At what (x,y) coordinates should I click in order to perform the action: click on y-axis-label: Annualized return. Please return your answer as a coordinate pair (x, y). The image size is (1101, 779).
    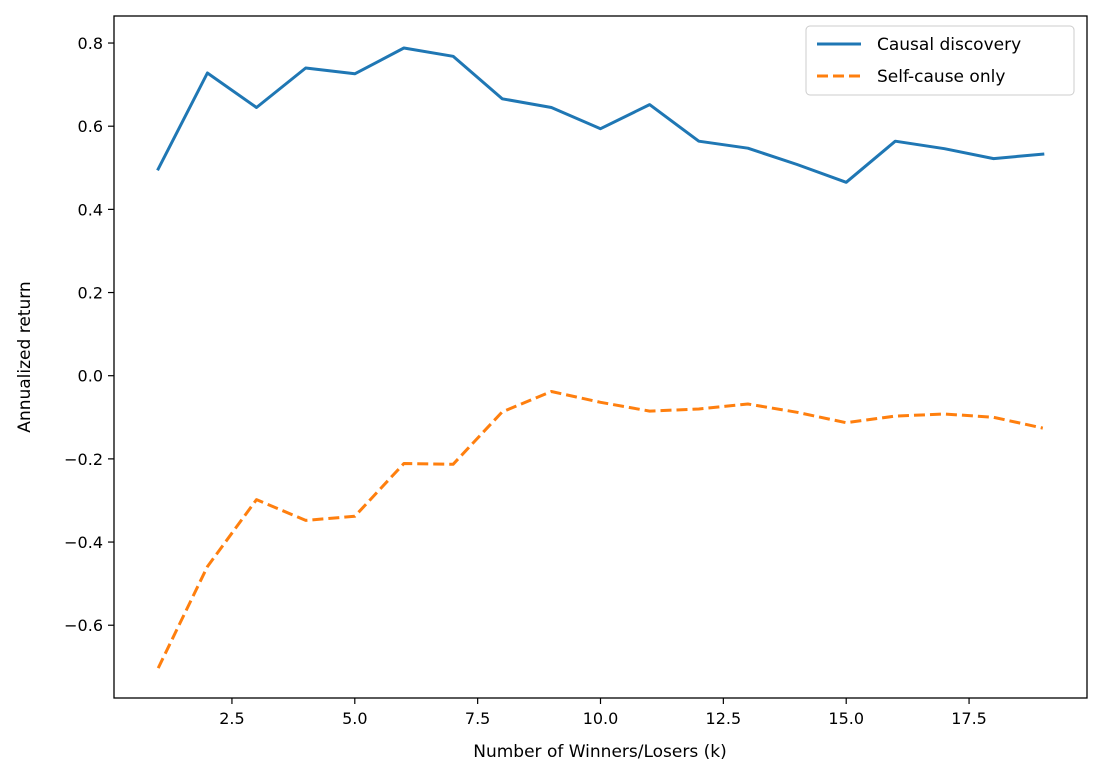
    Looking at the image, I should click on (25, 356).